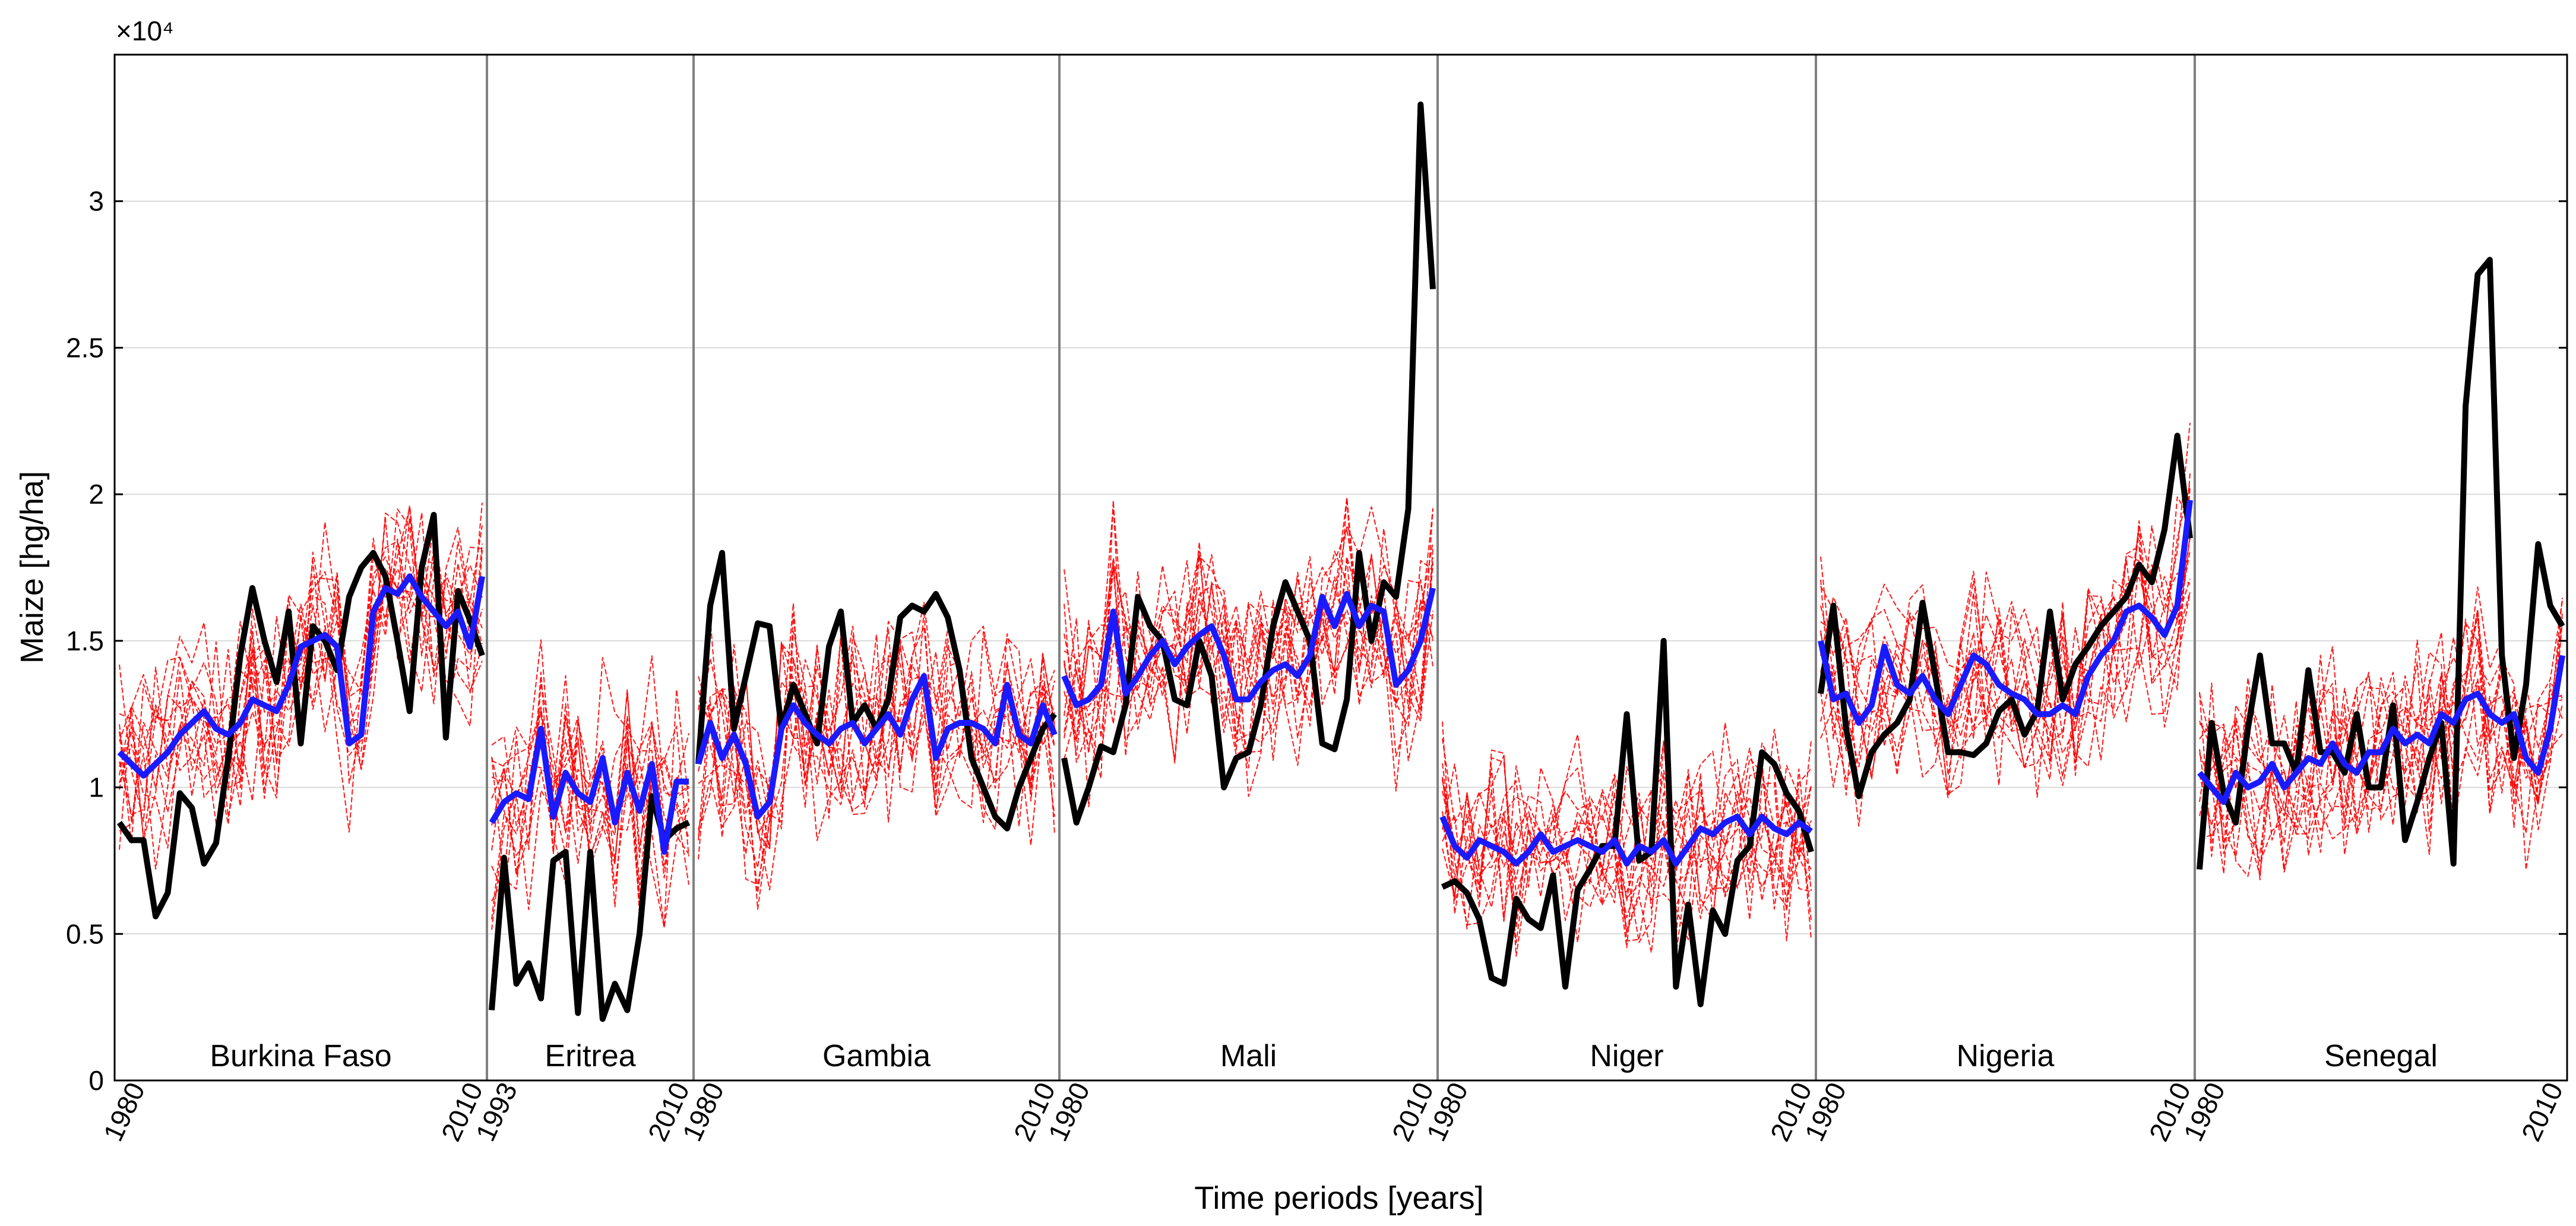 The width and height of the screenshot is (2576, 1226). I want to click on y-tick-label: 1.5, so click(85, 640).